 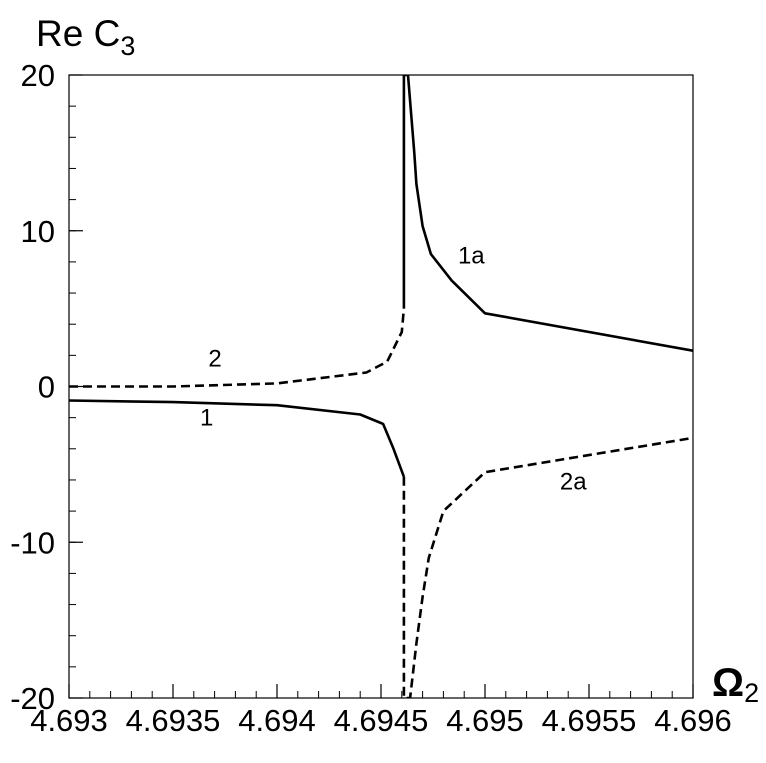 What do you see at coordinates (547, 213) in the screenshot?
I see `series-line-1a` at bounding box center [547, 213].